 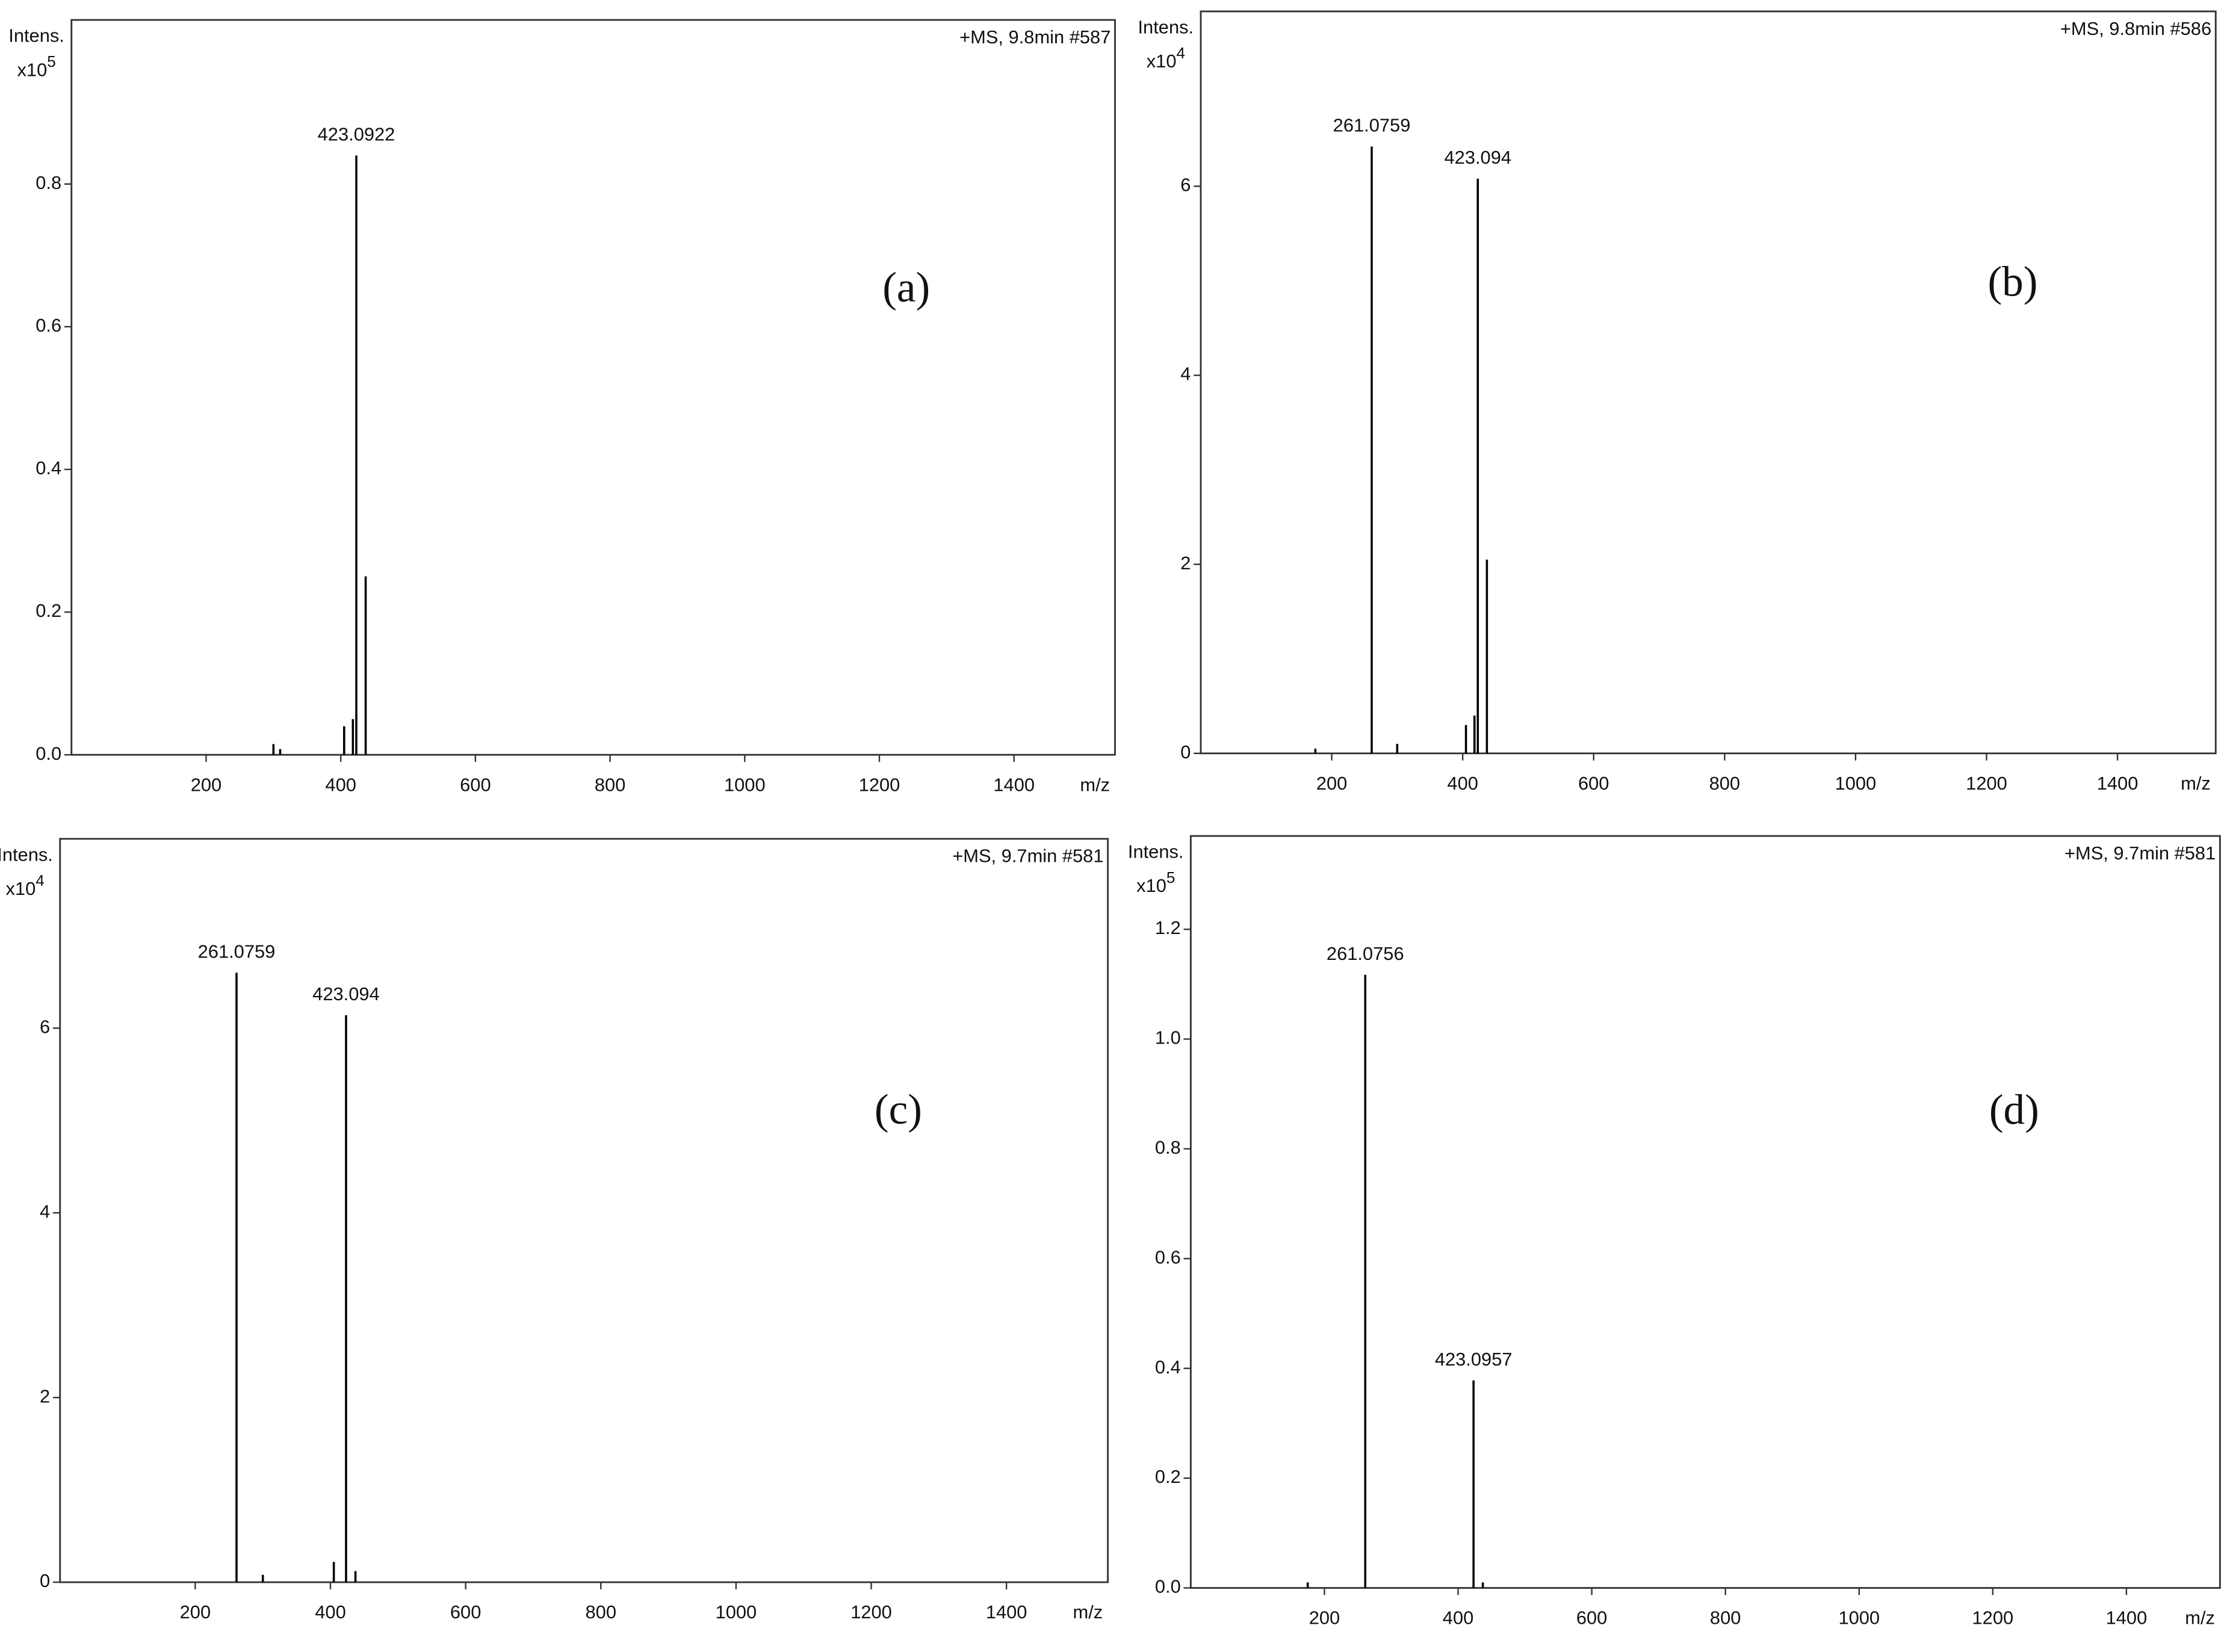 I want to click on panel-label: (a), so click(x=906, y=287).